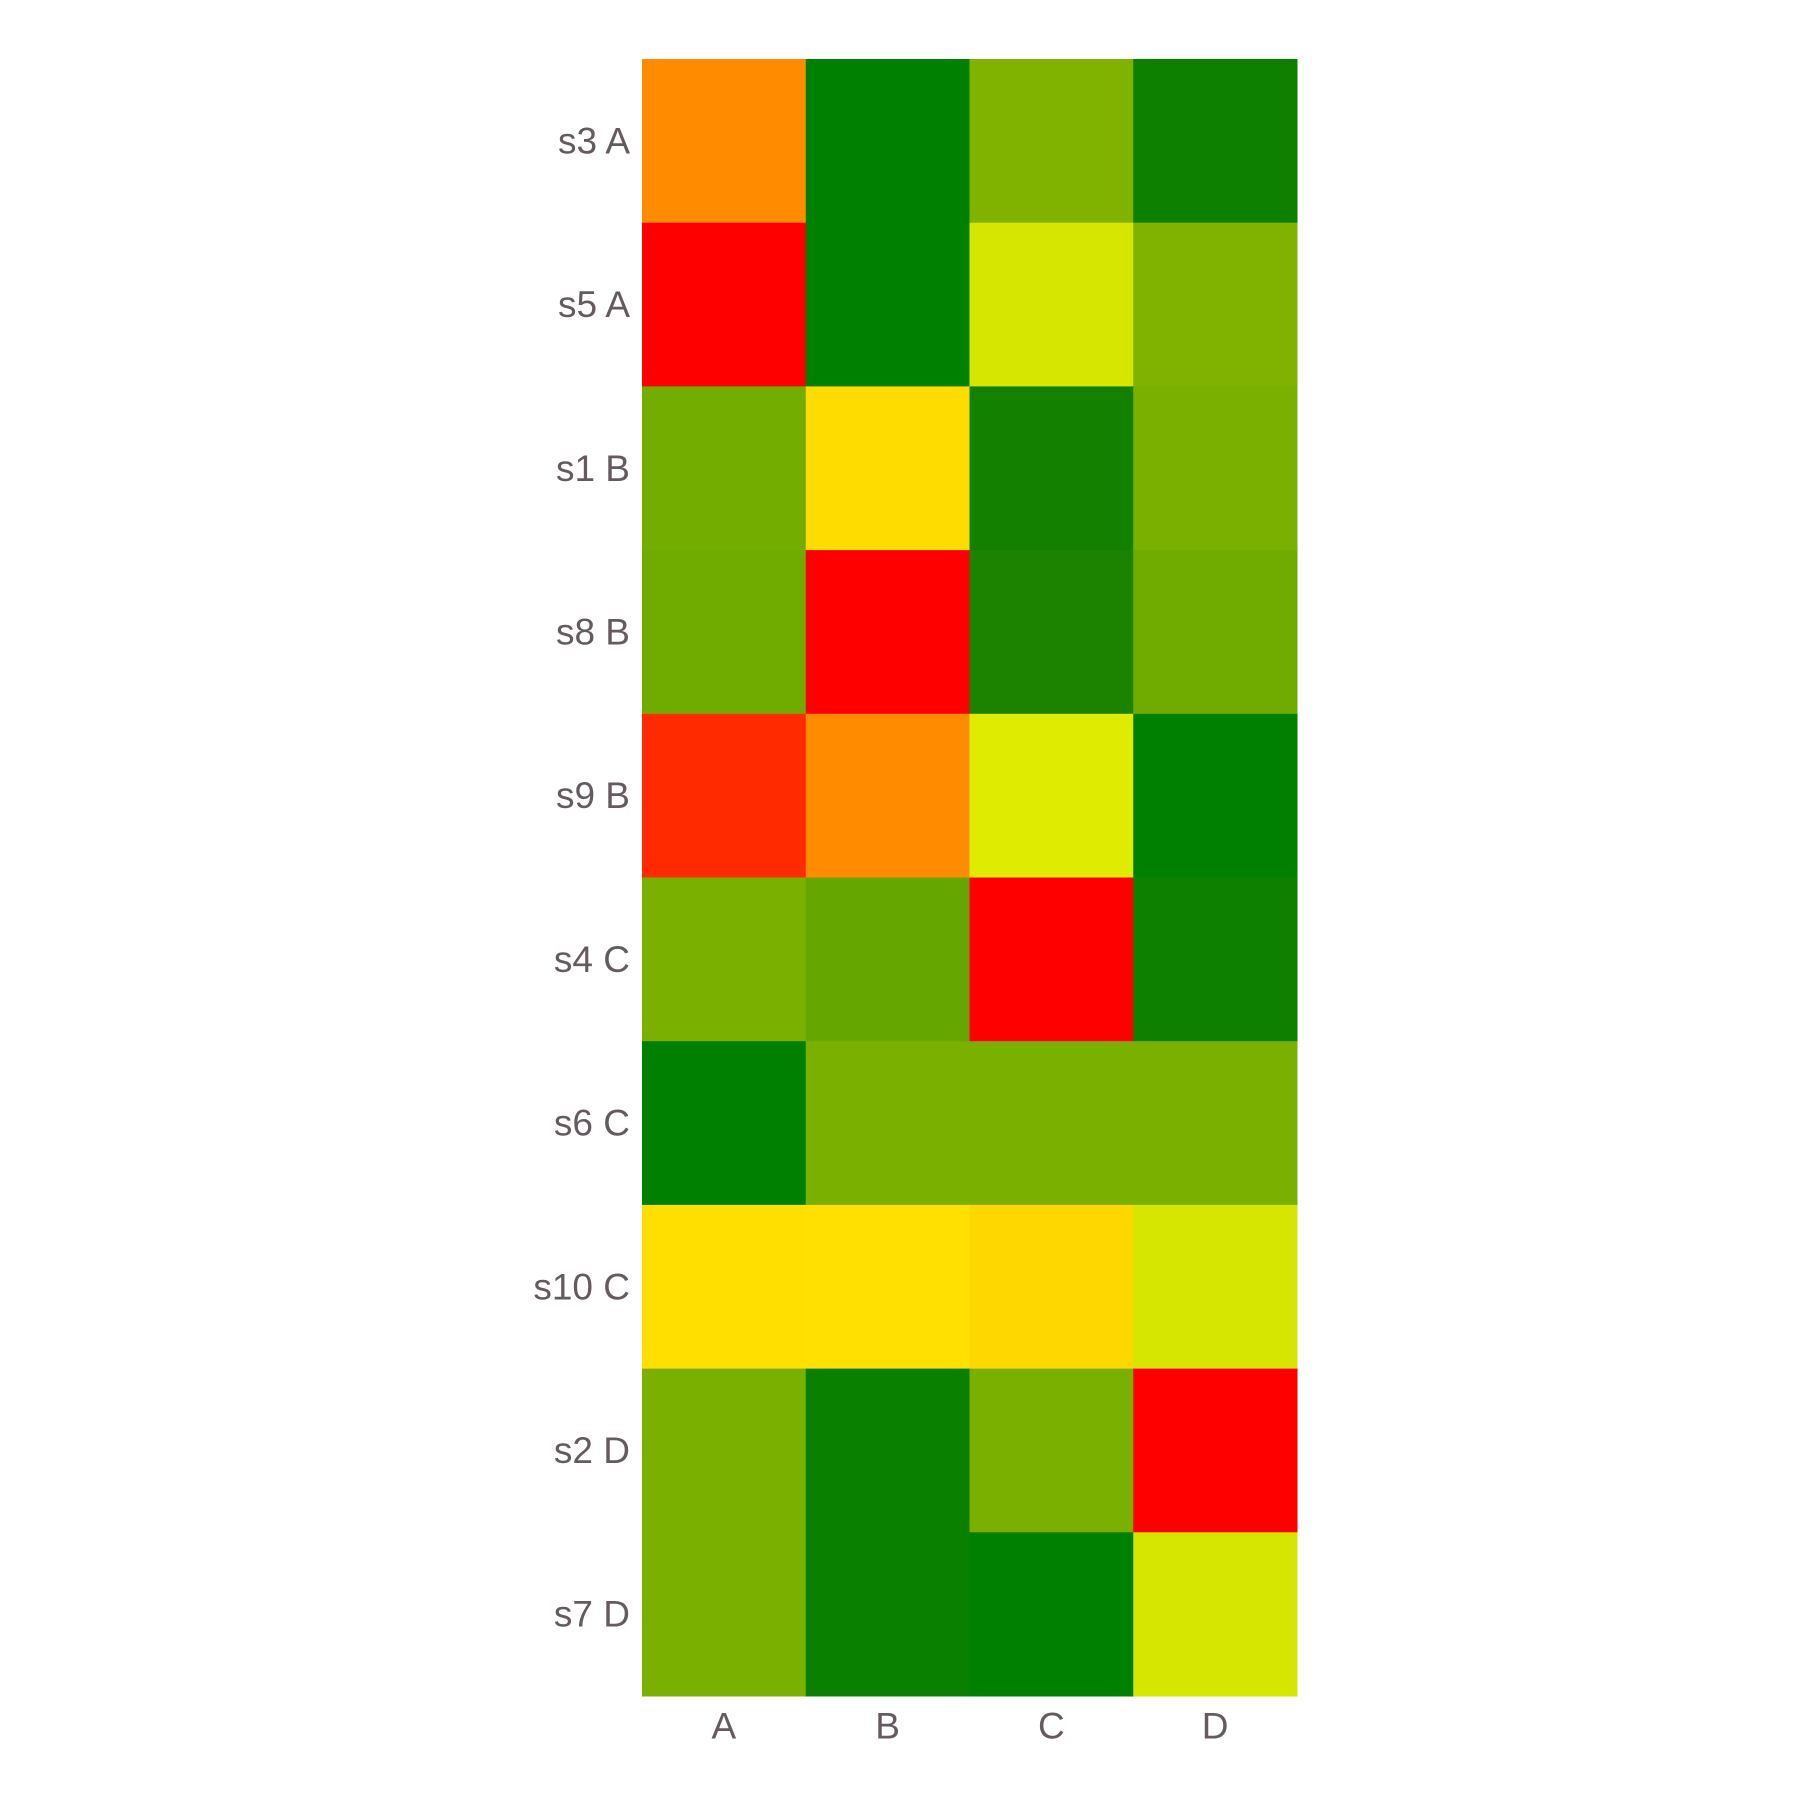 This screenshot has height=1805, width=1800. What do you see at coordinates (593, 795) in the screenshot?
I see `y-tick-label: s9 B` at bounding box center [593, 795].